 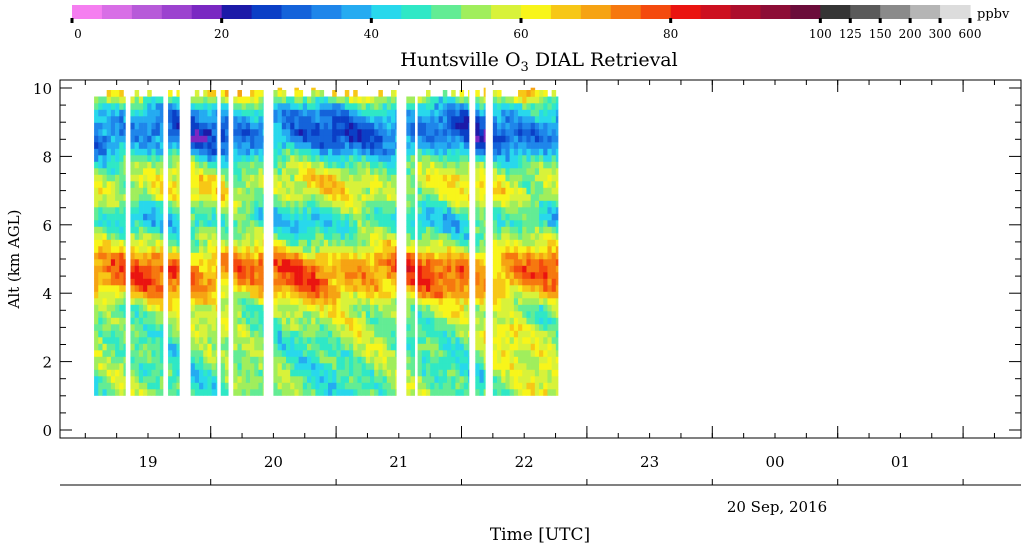 What do you see at coordinates (398, 462) in the screenshot?
I see `x-tick-label: 21` at bounding box center [398, 462].